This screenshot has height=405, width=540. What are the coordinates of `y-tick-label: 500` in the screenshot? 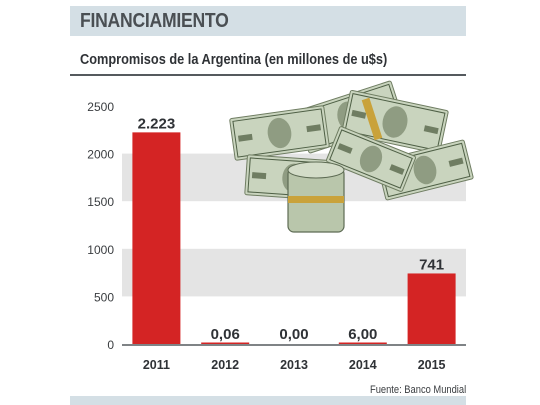 It's located at (104, 297).